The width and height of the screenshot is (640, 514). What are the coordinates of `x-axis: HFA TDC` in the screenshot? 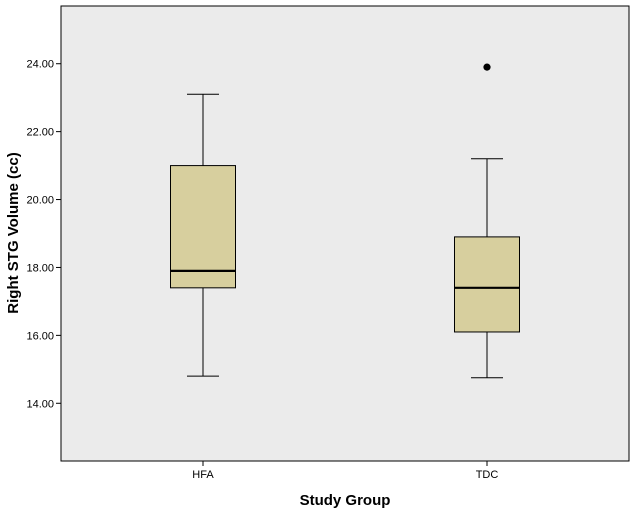 It's located at (345, 471).